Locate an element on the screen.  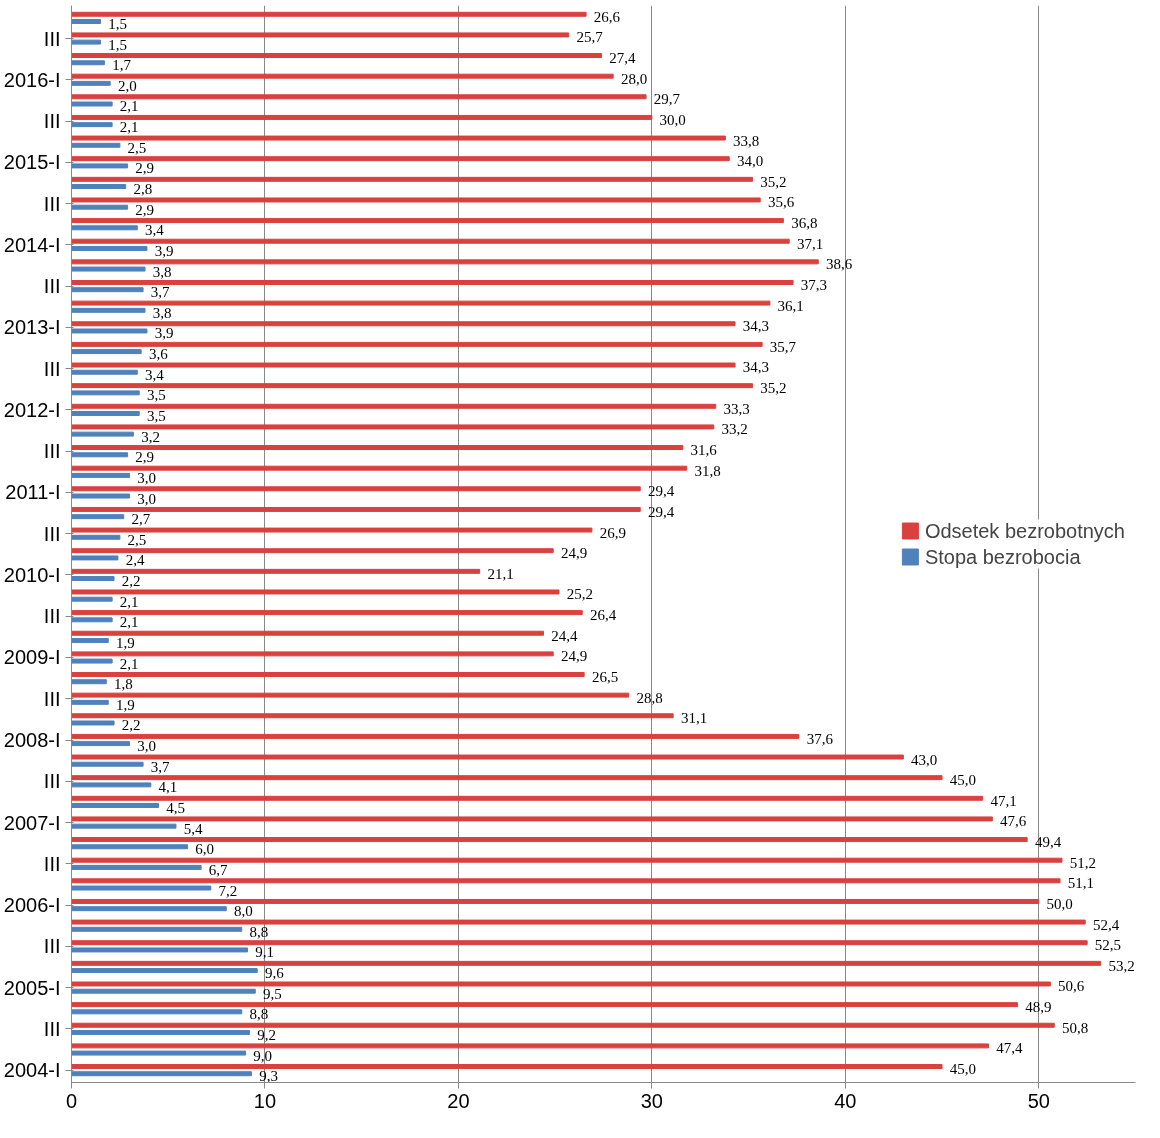
data-label: 1,5 is located at coordinates (118, 44).